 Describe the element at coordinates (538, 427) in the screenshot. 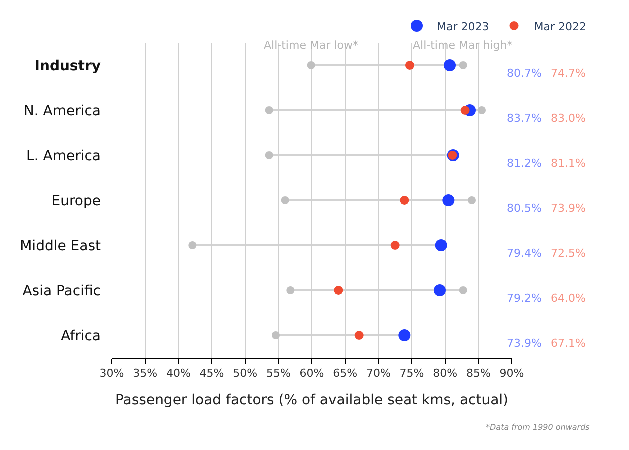

I see `text: *Data from 1990 onwards` at that location.